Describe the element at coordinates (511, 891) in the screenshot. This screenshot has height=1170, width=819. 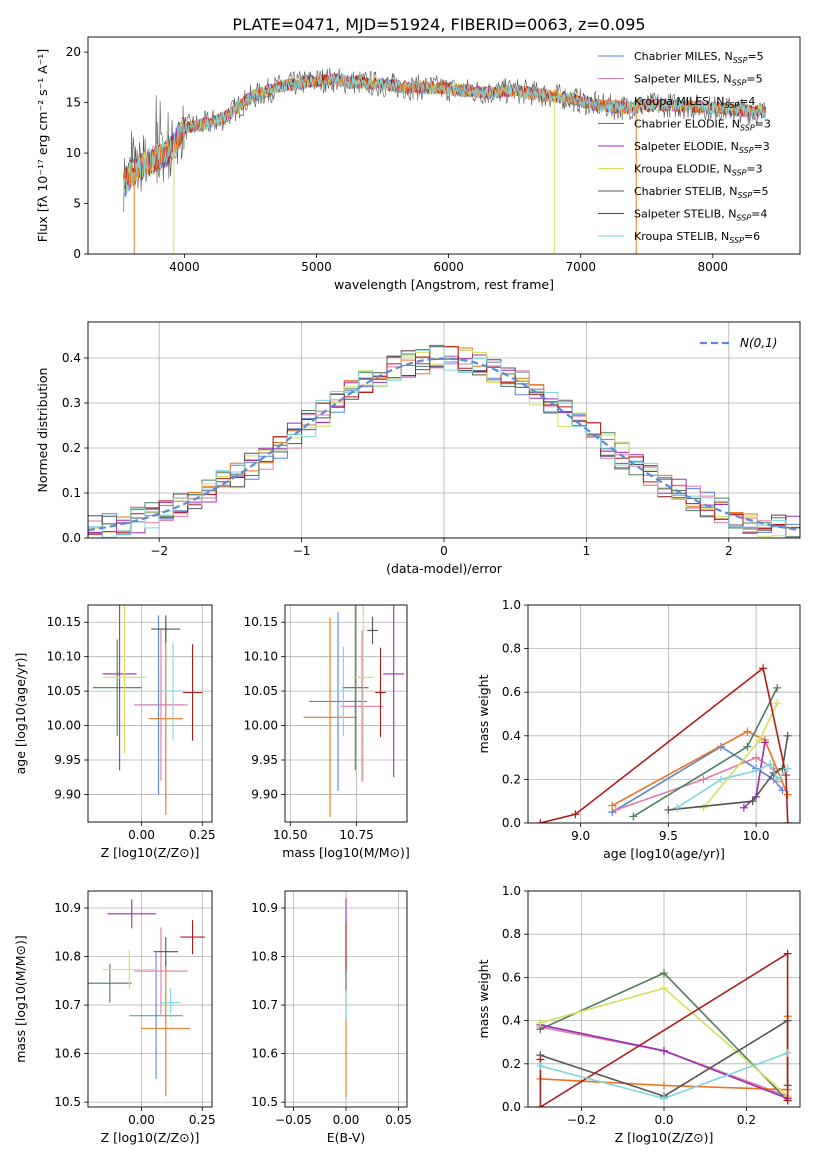
I see `y-tick-label: 1.0` at that location.